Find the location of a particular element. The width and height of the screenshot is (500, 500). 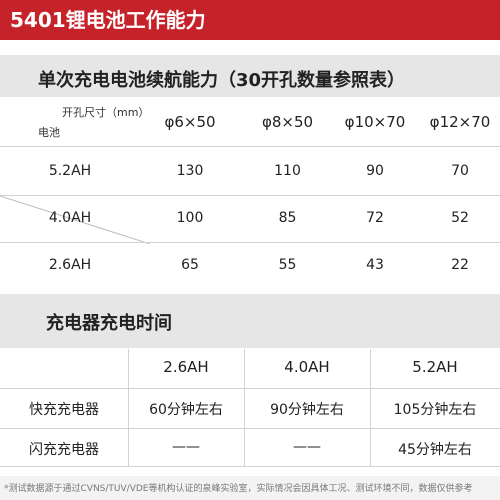

row-label: 4.0AH is located at coordinates (70, 218).